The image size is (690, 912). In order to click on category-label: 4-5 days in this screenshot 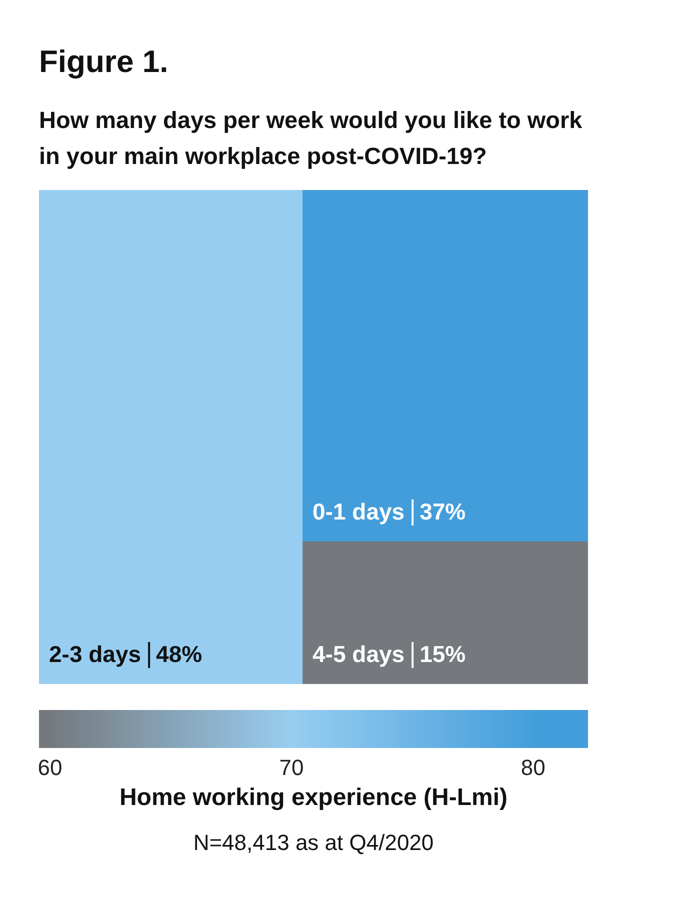, I will do `click(358, 654)`.